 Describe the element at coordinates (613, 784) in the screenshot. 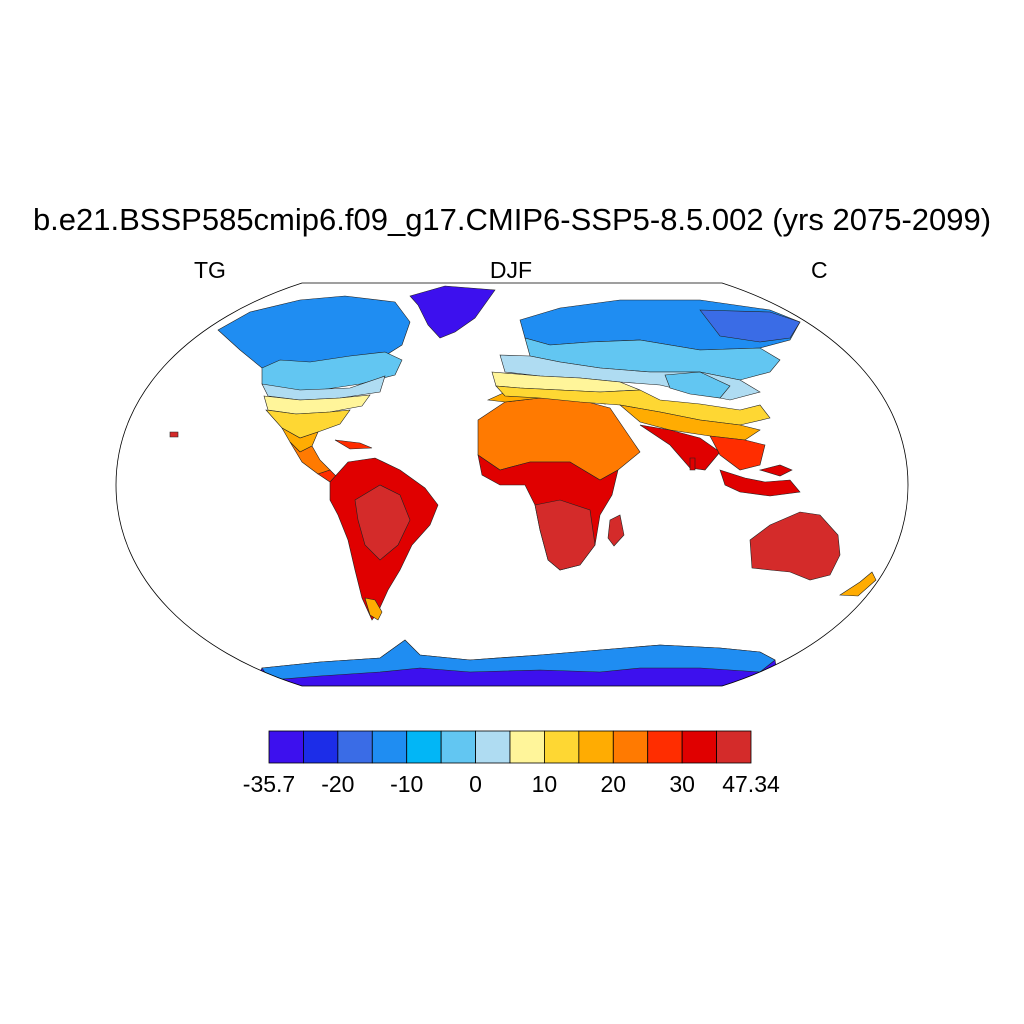

I see `colorbar-tick-label: 20` at that location.